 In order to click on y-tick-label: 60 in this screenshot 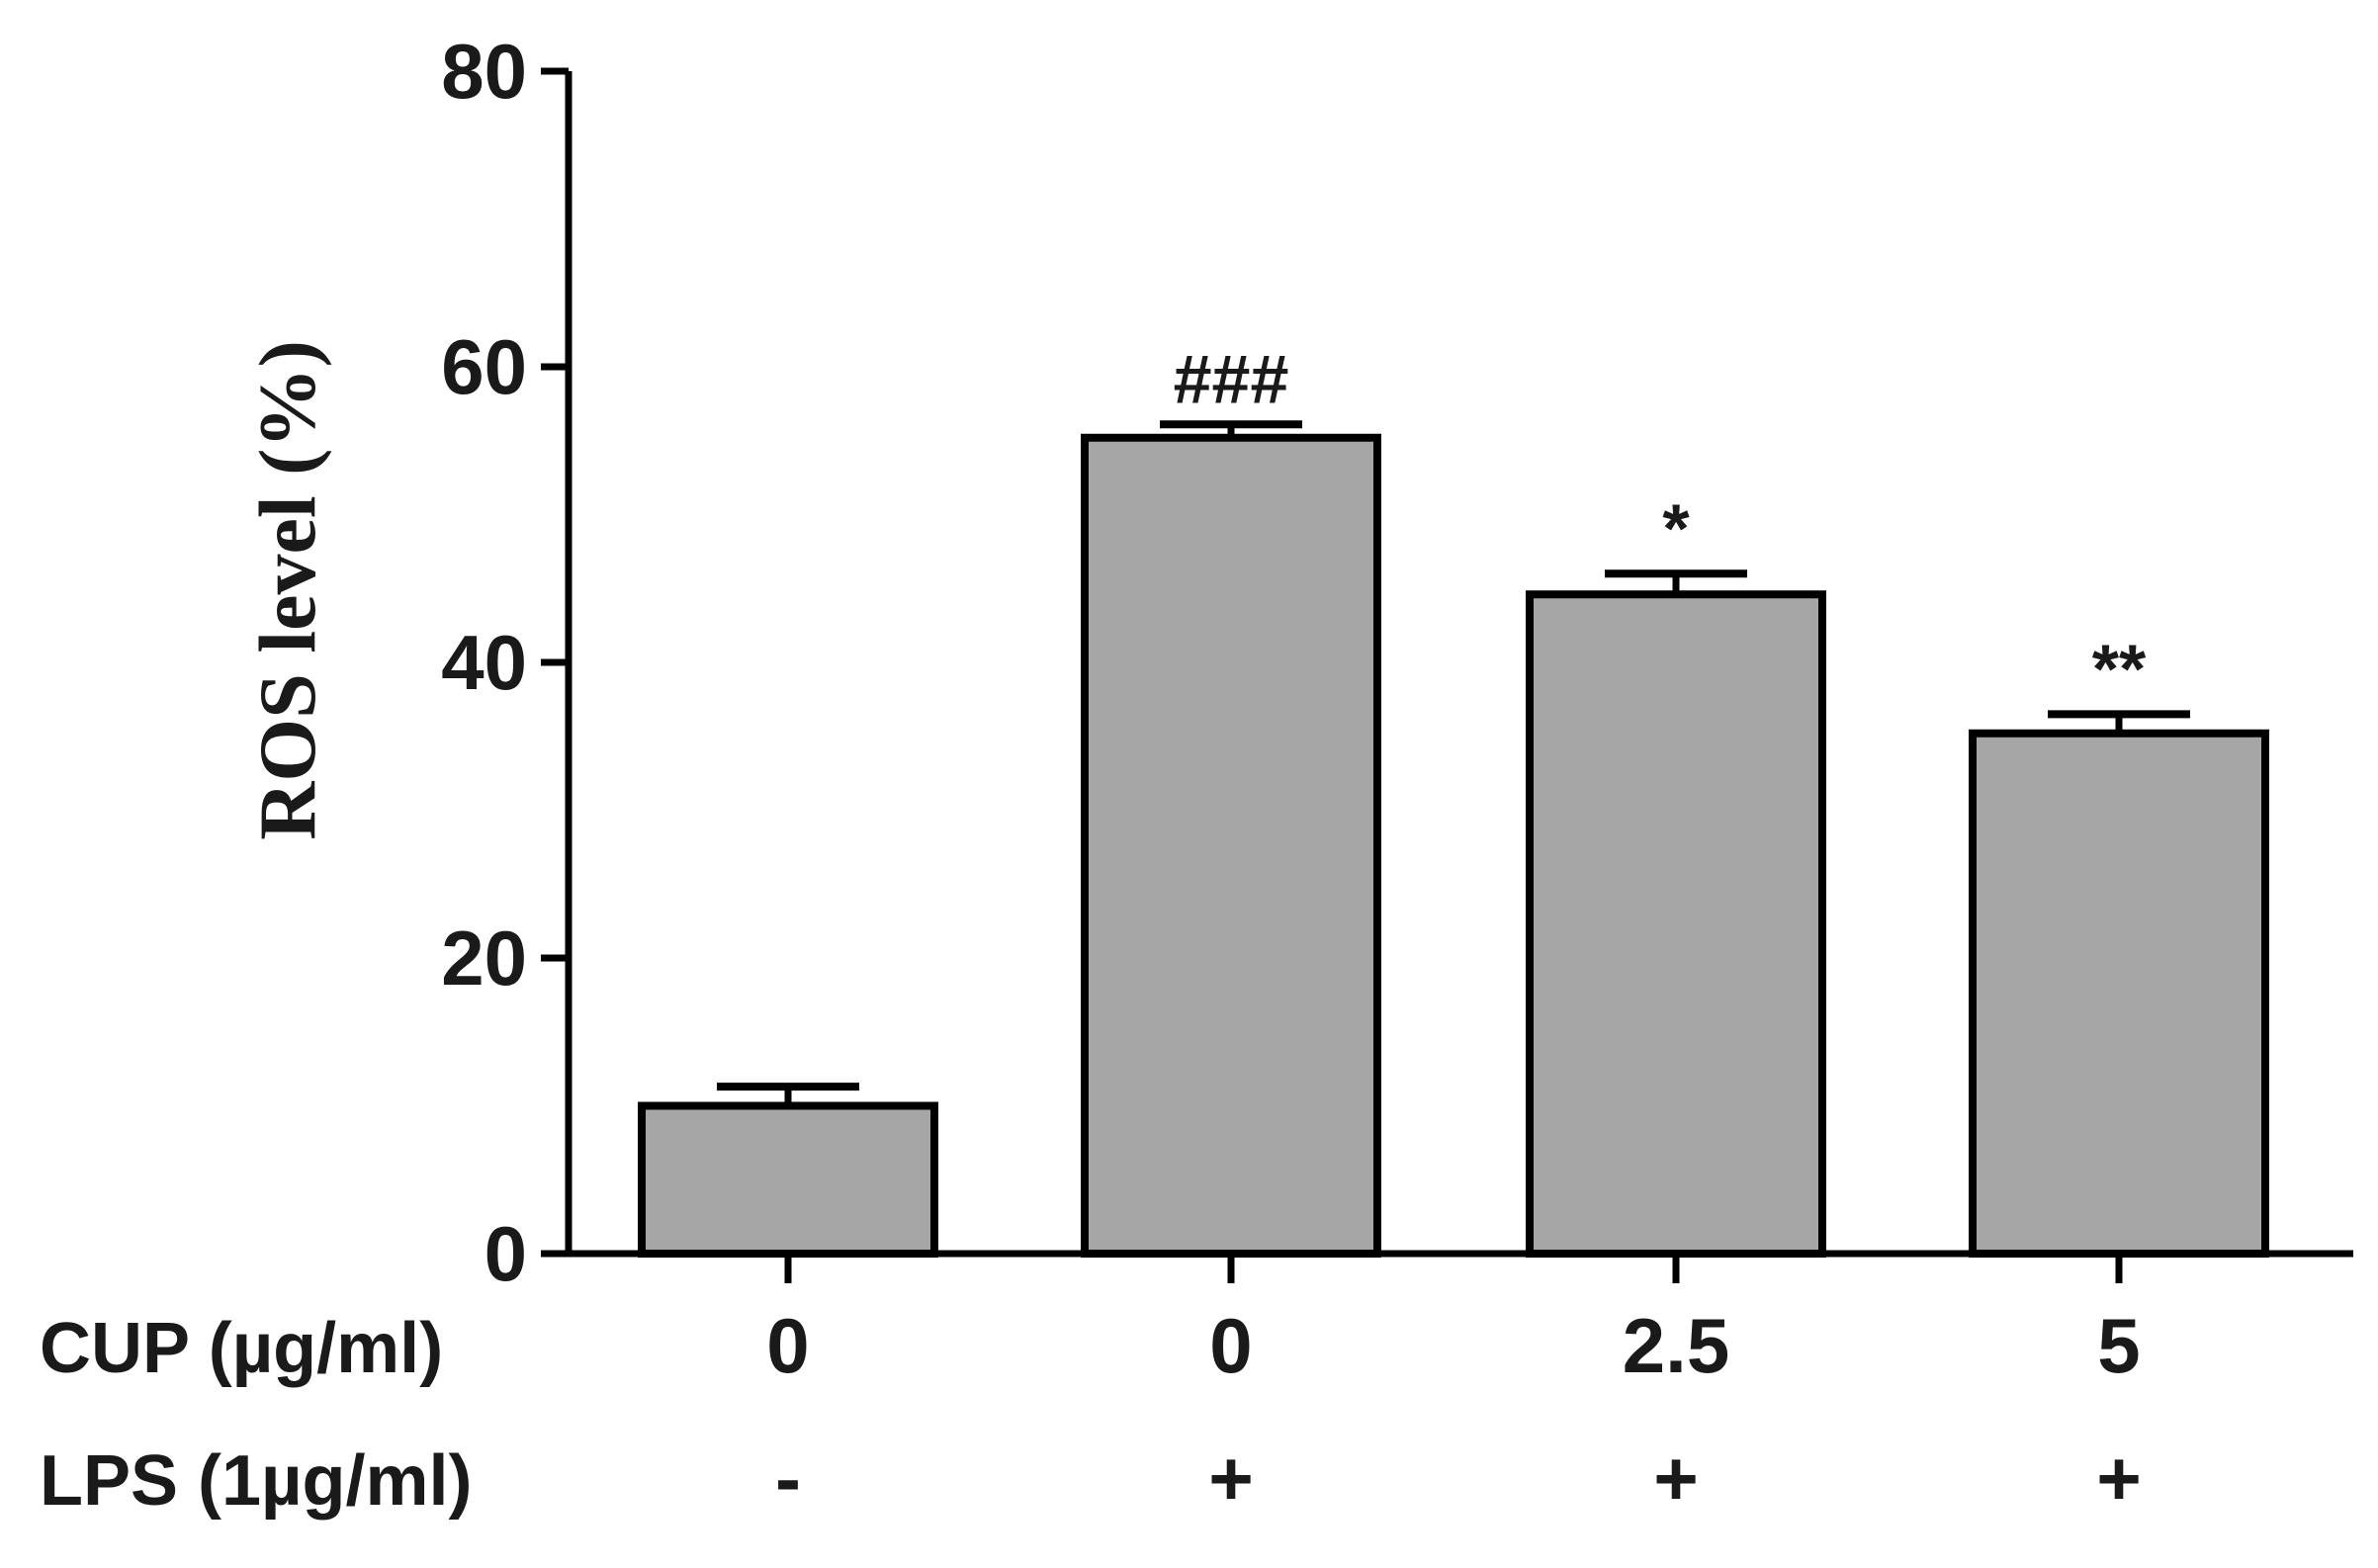, I will do `click(484, 367)`.